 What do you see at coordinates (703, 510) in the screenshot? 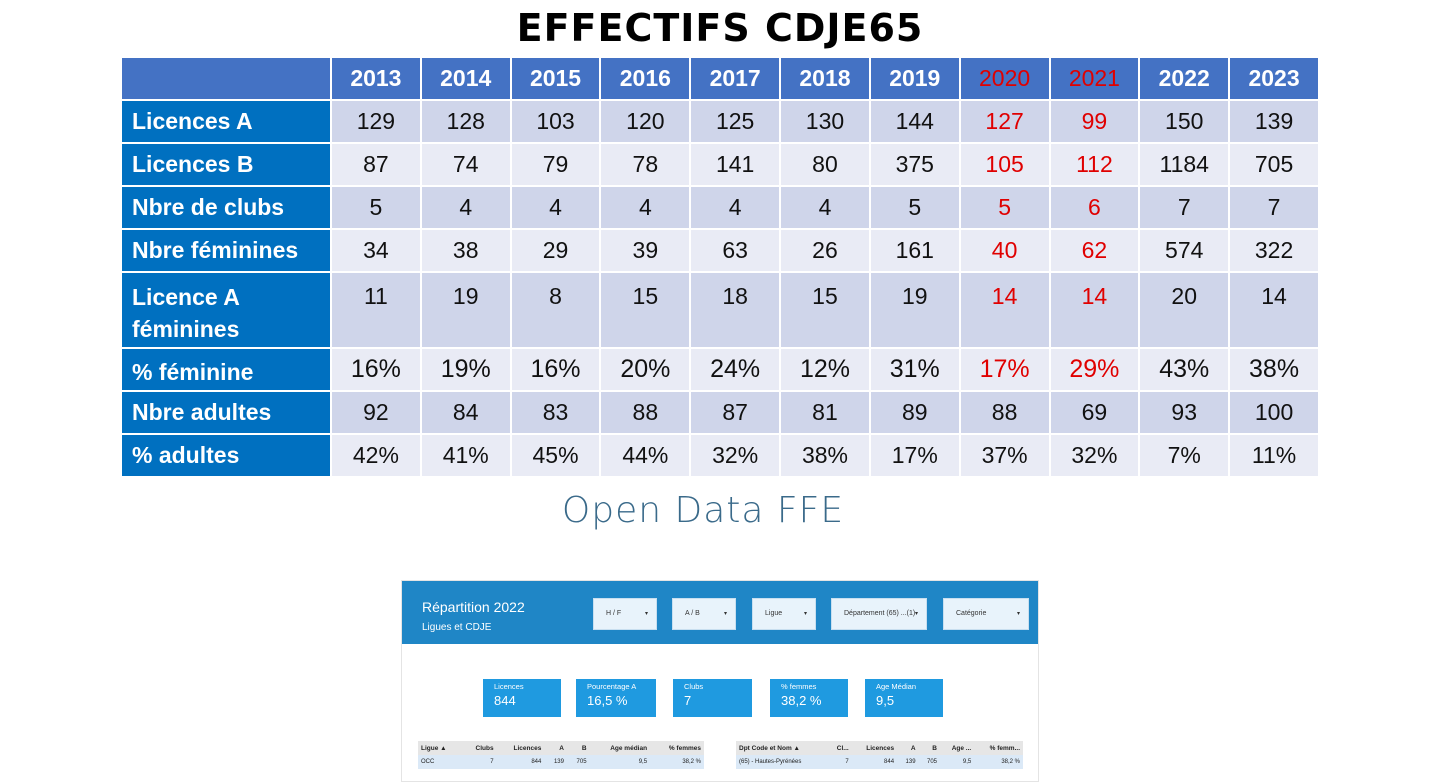
I see `source-caption: Open Data FFE` at bounding box center [703, 510].